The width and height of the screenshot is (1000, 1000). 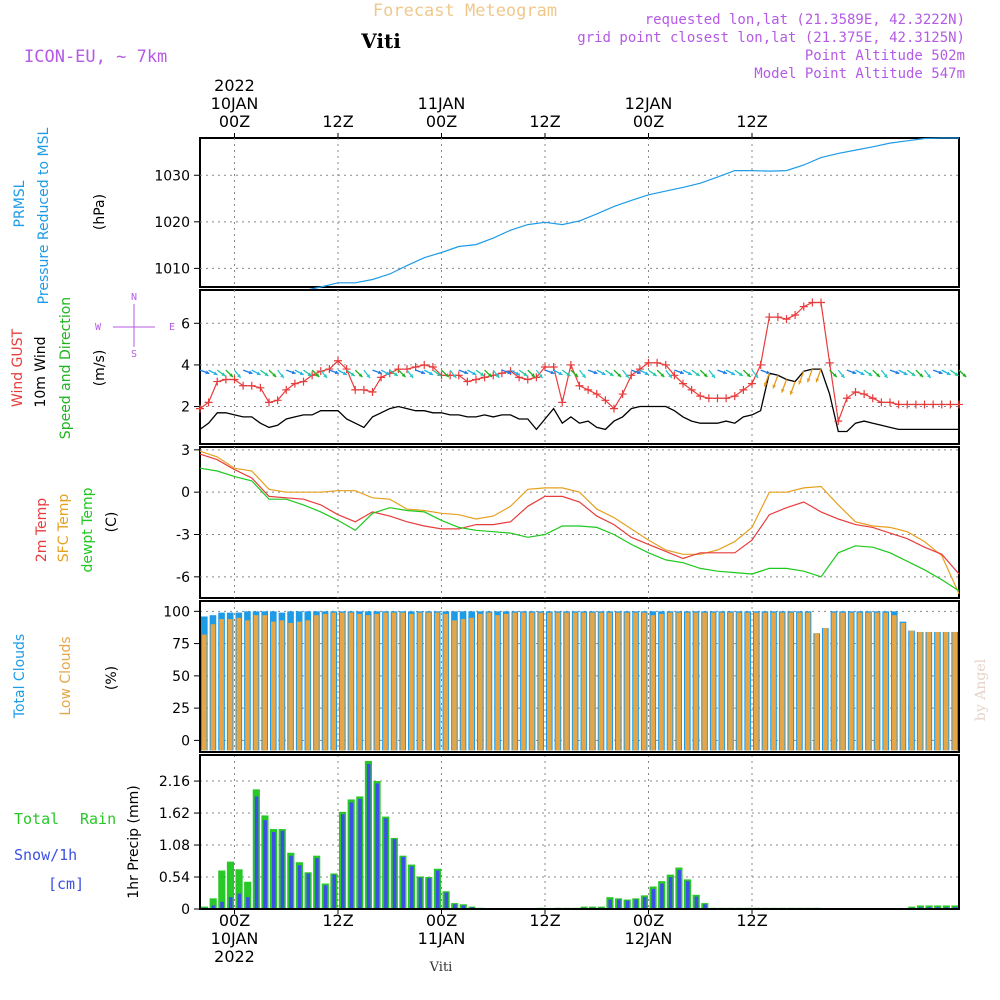 I want to click on top-time-label: 00Z, so click(x=234, y=121).